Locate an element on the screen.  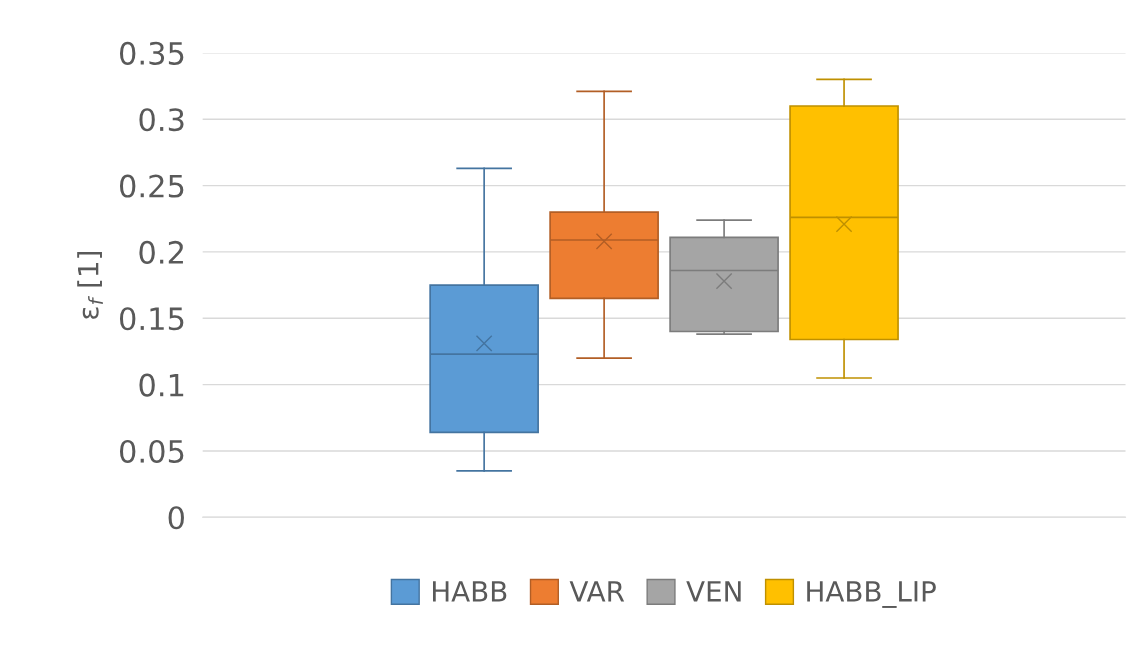
y-axis-title: ε$_{f}$ [1] is located at coordinates (90, 285).